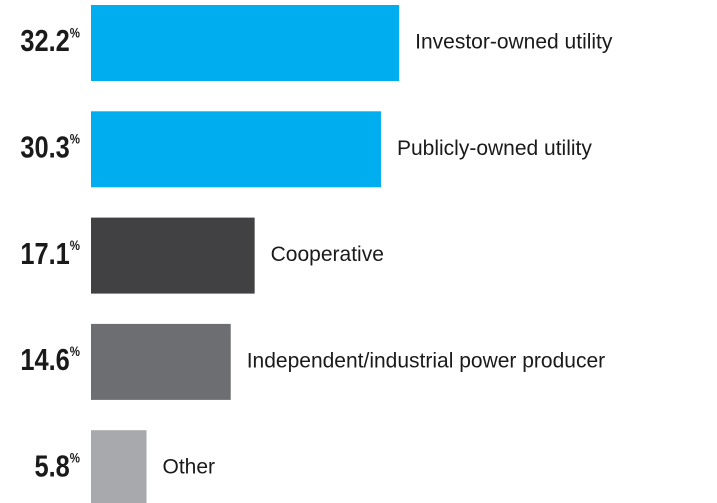 Image resolution: width=717 pixels, height=503 pixels. What do you see at coordinates (50, 41) in the screenshot?
I see `value-label: 32.2%` at bounding box center [50, 41].